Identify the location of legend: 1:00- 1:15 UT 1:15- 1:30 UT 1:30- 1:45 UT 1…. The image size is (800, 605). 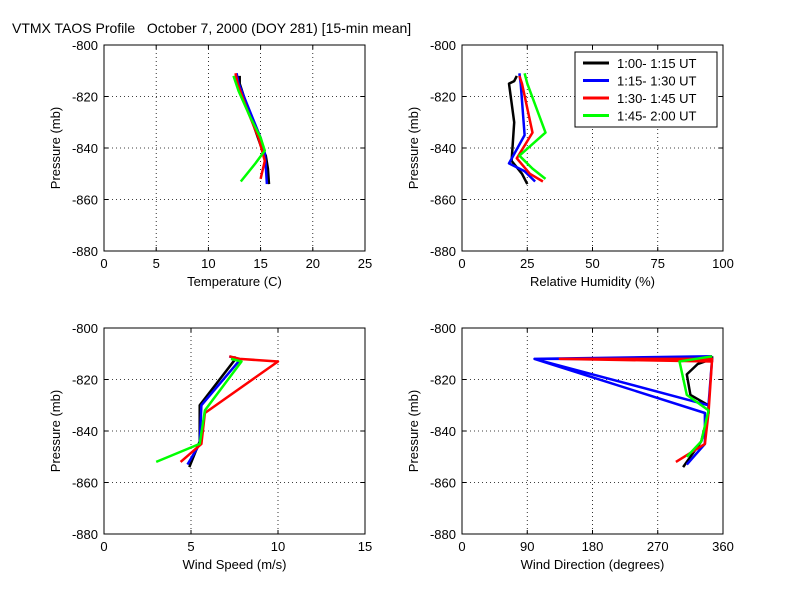
(646, 89).